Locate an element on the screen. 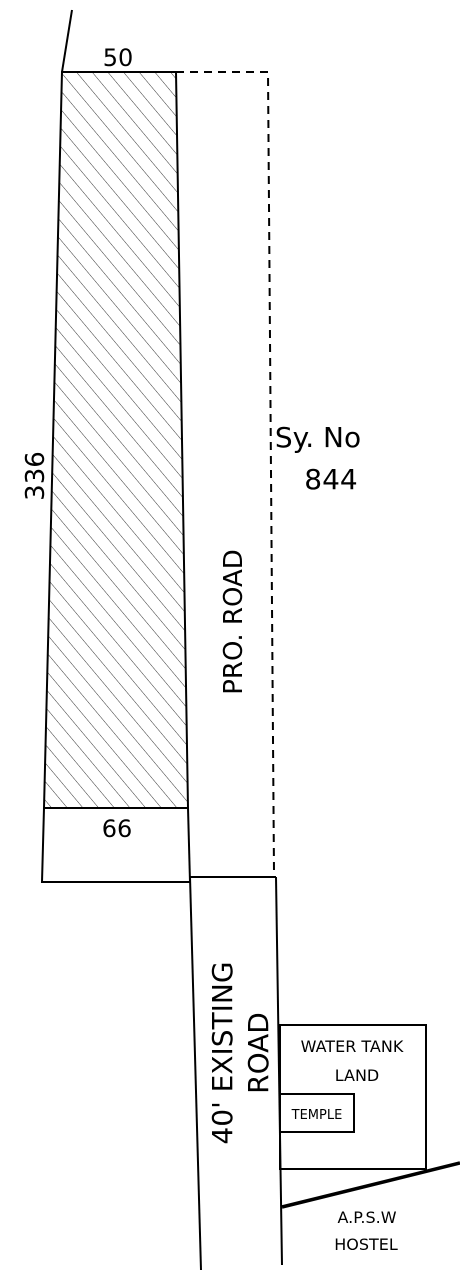  dimension-side-label: 336 is located at coordinates (36, 476).